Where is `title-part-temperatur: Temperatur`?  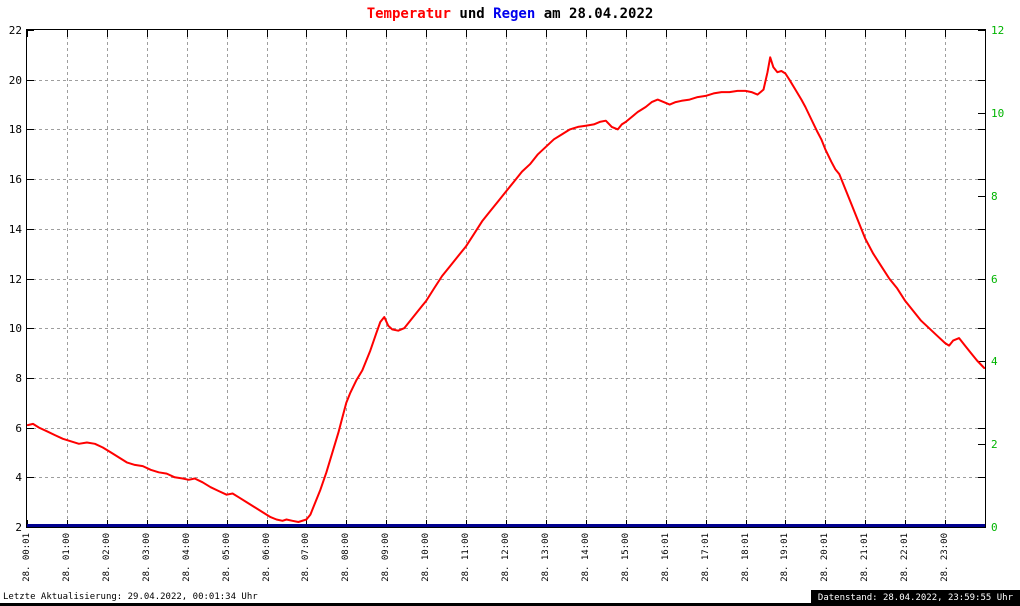 title-part-temperatur: Temperatur is located at coordinates (408, 14).